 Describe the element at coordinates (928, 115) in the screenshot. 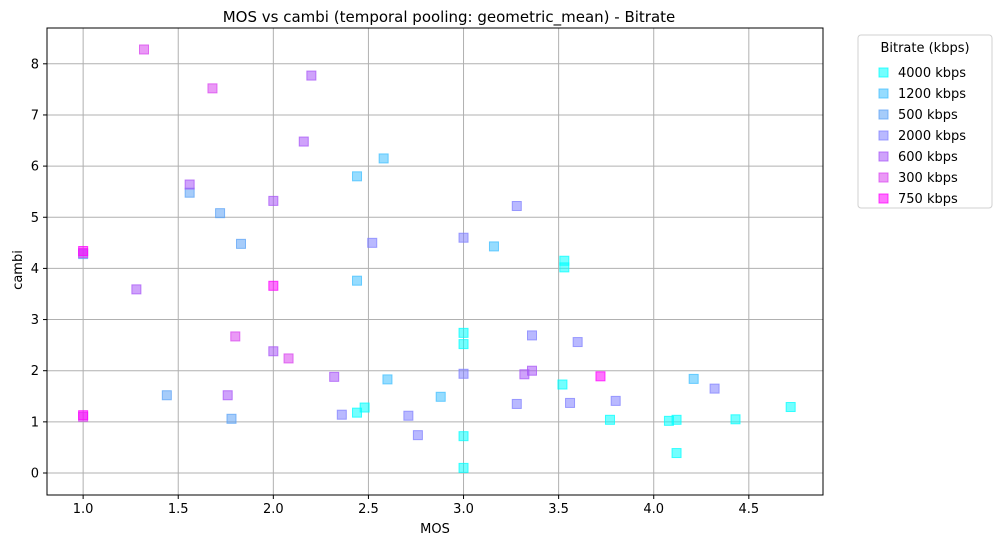

I see `legend-label: 500 kbps` at that location.